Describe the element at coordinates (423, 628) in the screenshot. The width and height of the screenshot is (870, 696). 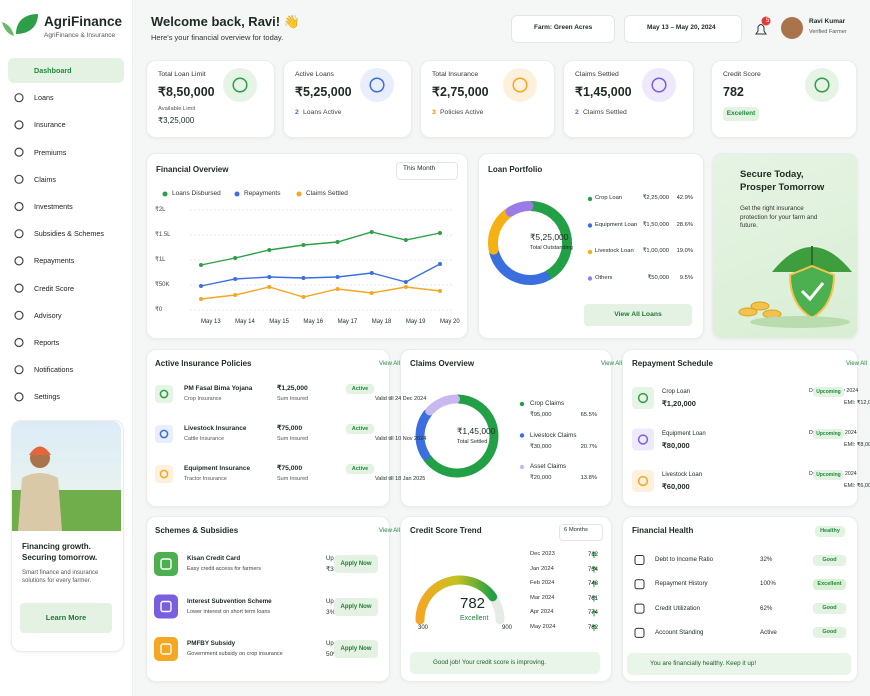
I see `gauge-min: 300` at that location.